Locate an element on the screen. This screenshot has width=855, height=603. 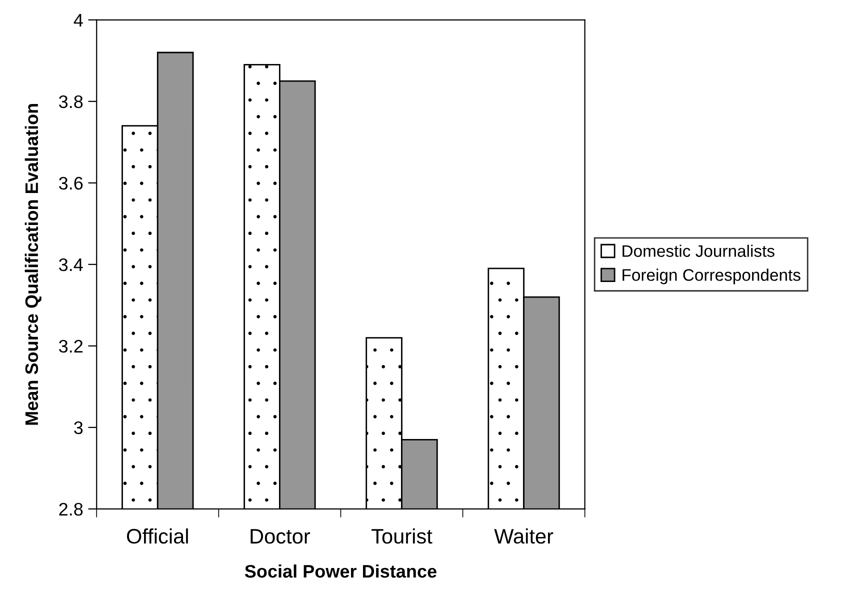
x-tick-label: Waiter is located at coordinates (524, 536).